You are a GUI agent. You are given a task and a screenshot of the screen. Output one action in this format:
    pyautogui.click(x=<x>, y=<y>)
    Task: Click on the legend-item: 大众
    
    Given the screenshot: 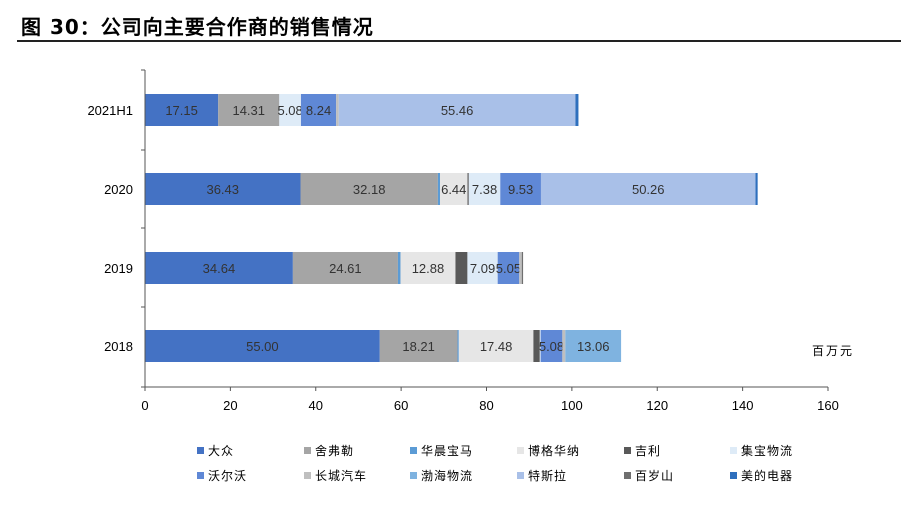 What is the action you would take?
    pyautogui.click(x=215, y=450)
    